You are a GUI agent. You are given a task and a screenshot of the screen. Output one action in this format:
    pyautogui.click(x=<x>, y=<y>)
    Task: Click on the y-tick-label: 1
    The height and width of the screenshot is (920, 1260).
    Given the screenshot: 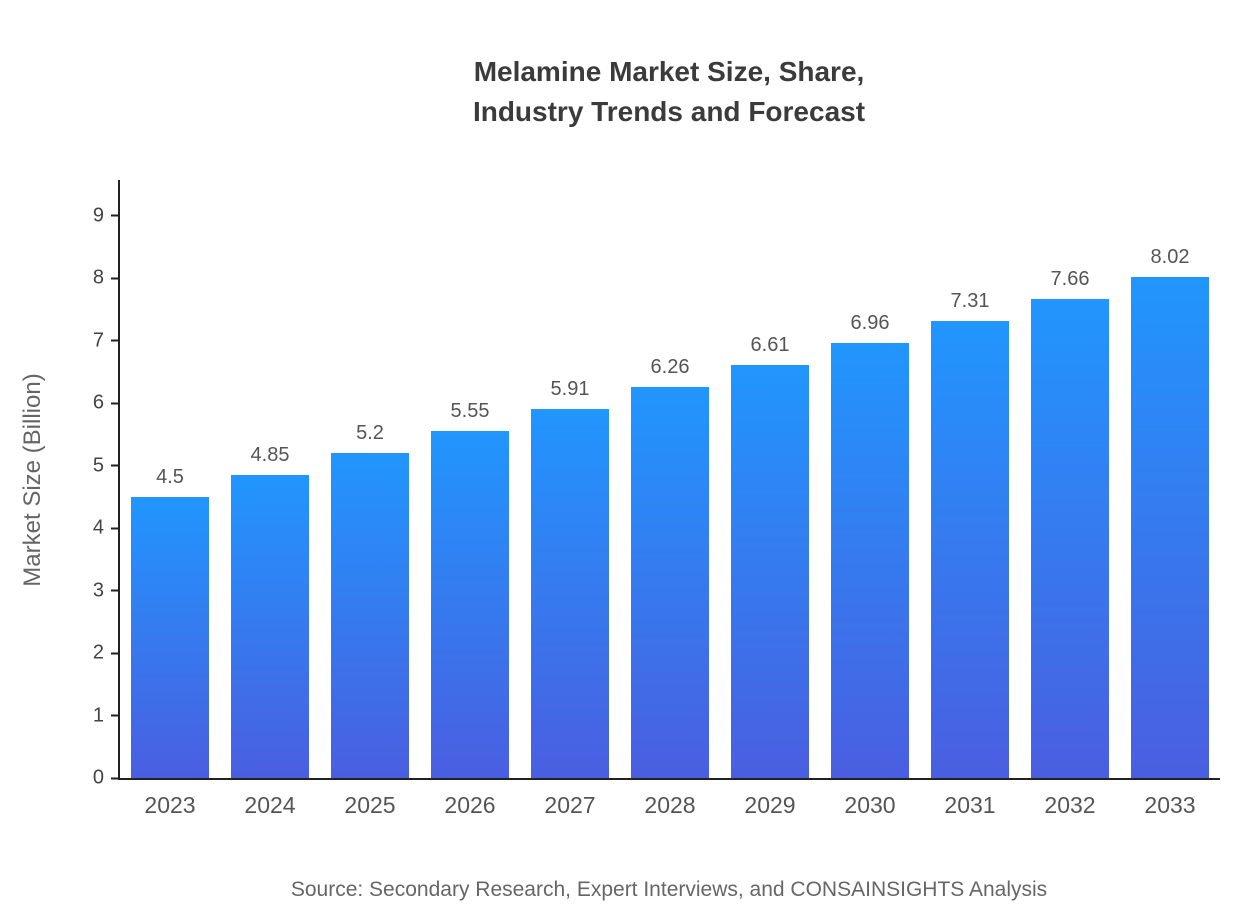 What is the action you would take?
    pyautogui.click(x=98, y=715)
    